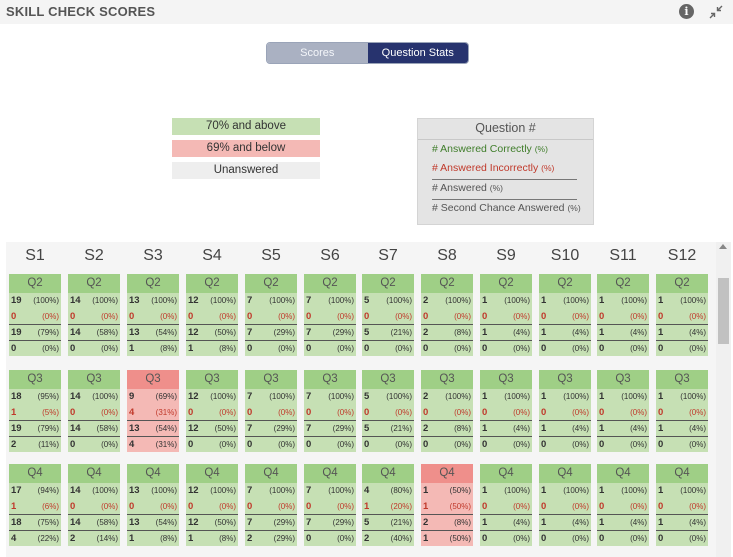 This screenshot has height=557, width=733. Describe the element at coordinates (35, 522) in the screenshot. I see `stat-row-answered: 18 (75%)` at that location.